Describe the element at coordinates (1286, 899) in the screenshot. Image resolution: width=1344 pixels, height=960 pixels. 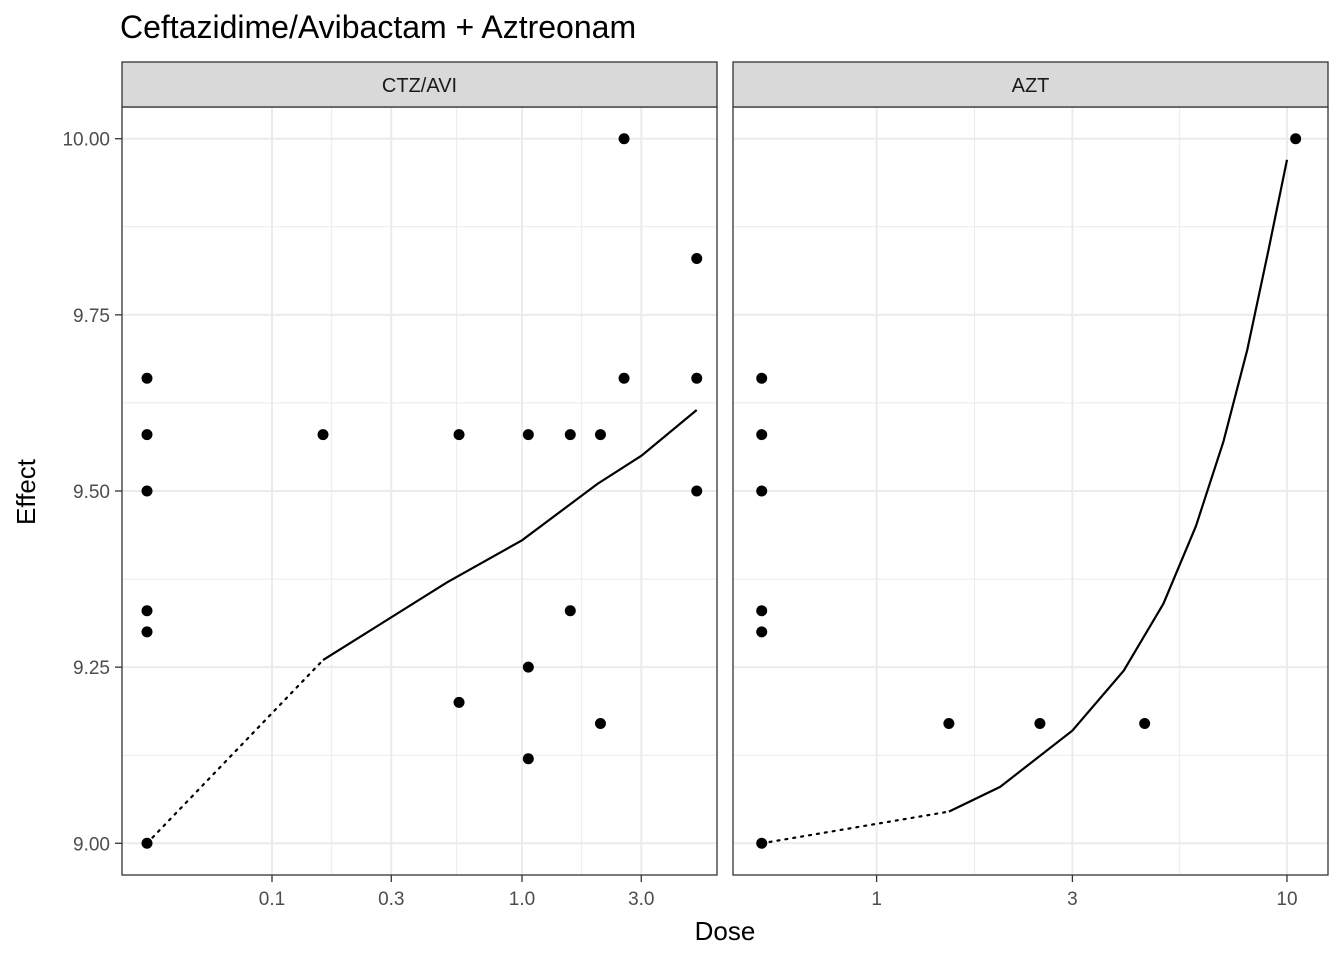
I see `x-tick-label: 10` at that location.